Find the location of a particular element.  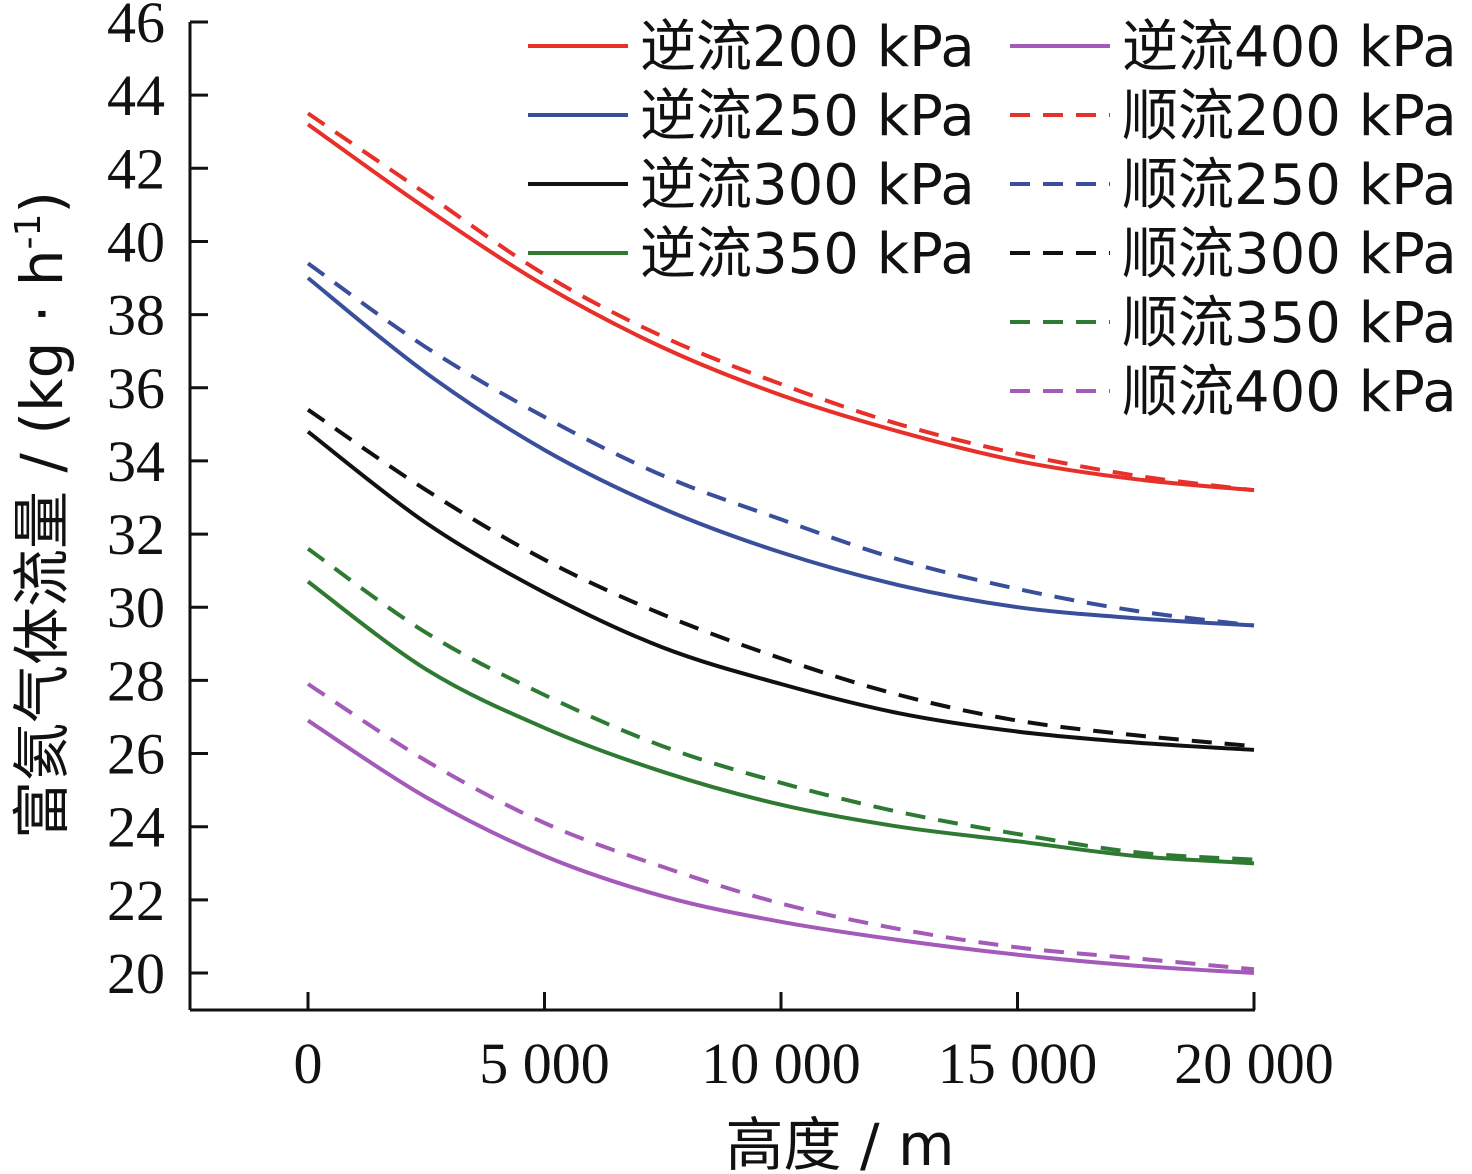

x-tick-label-5000: 5 000 is located at coordinates (544, 1063).